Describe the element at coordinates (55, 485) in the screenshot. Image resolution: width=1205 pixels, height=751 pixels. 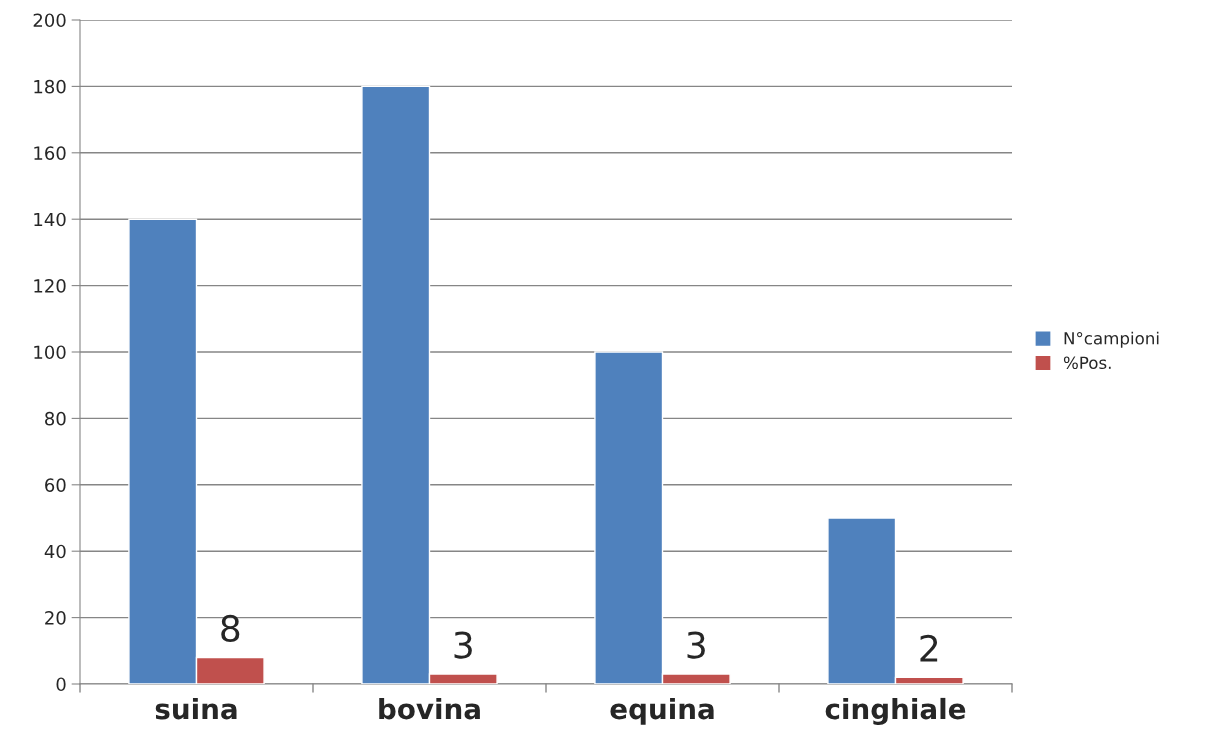
I see `y-tick-label: 60` at that location.